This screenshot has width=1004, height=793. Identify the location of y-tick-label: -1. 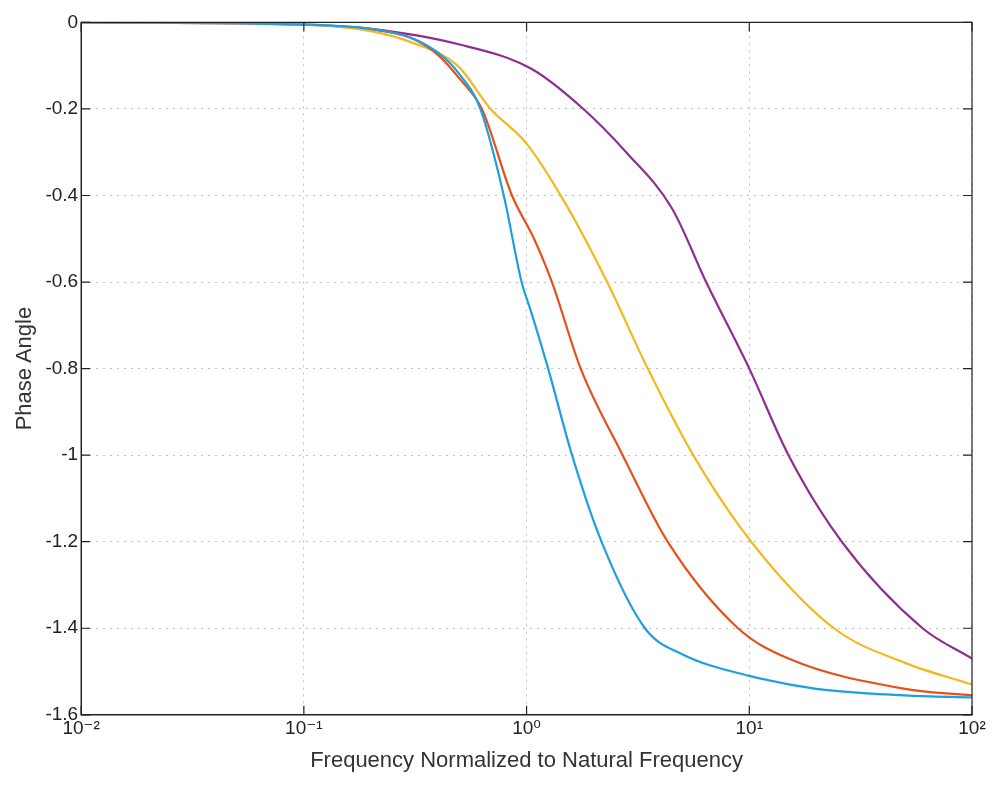
(70, 454).